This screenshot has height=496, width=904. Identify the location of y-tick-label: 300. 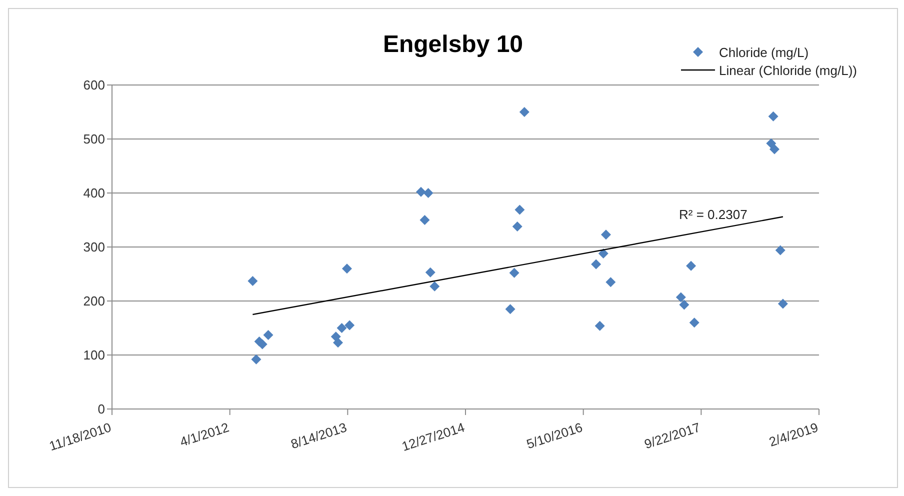
(94, 247).